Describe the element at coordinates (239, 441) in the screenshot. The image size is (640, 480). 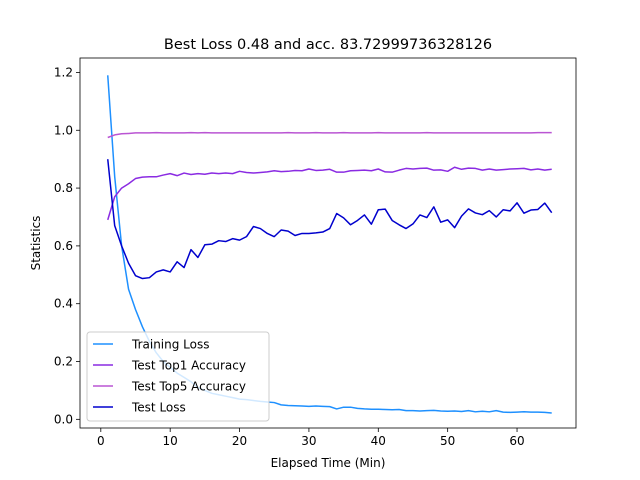
I see `x-tick-label: 20` at that location.